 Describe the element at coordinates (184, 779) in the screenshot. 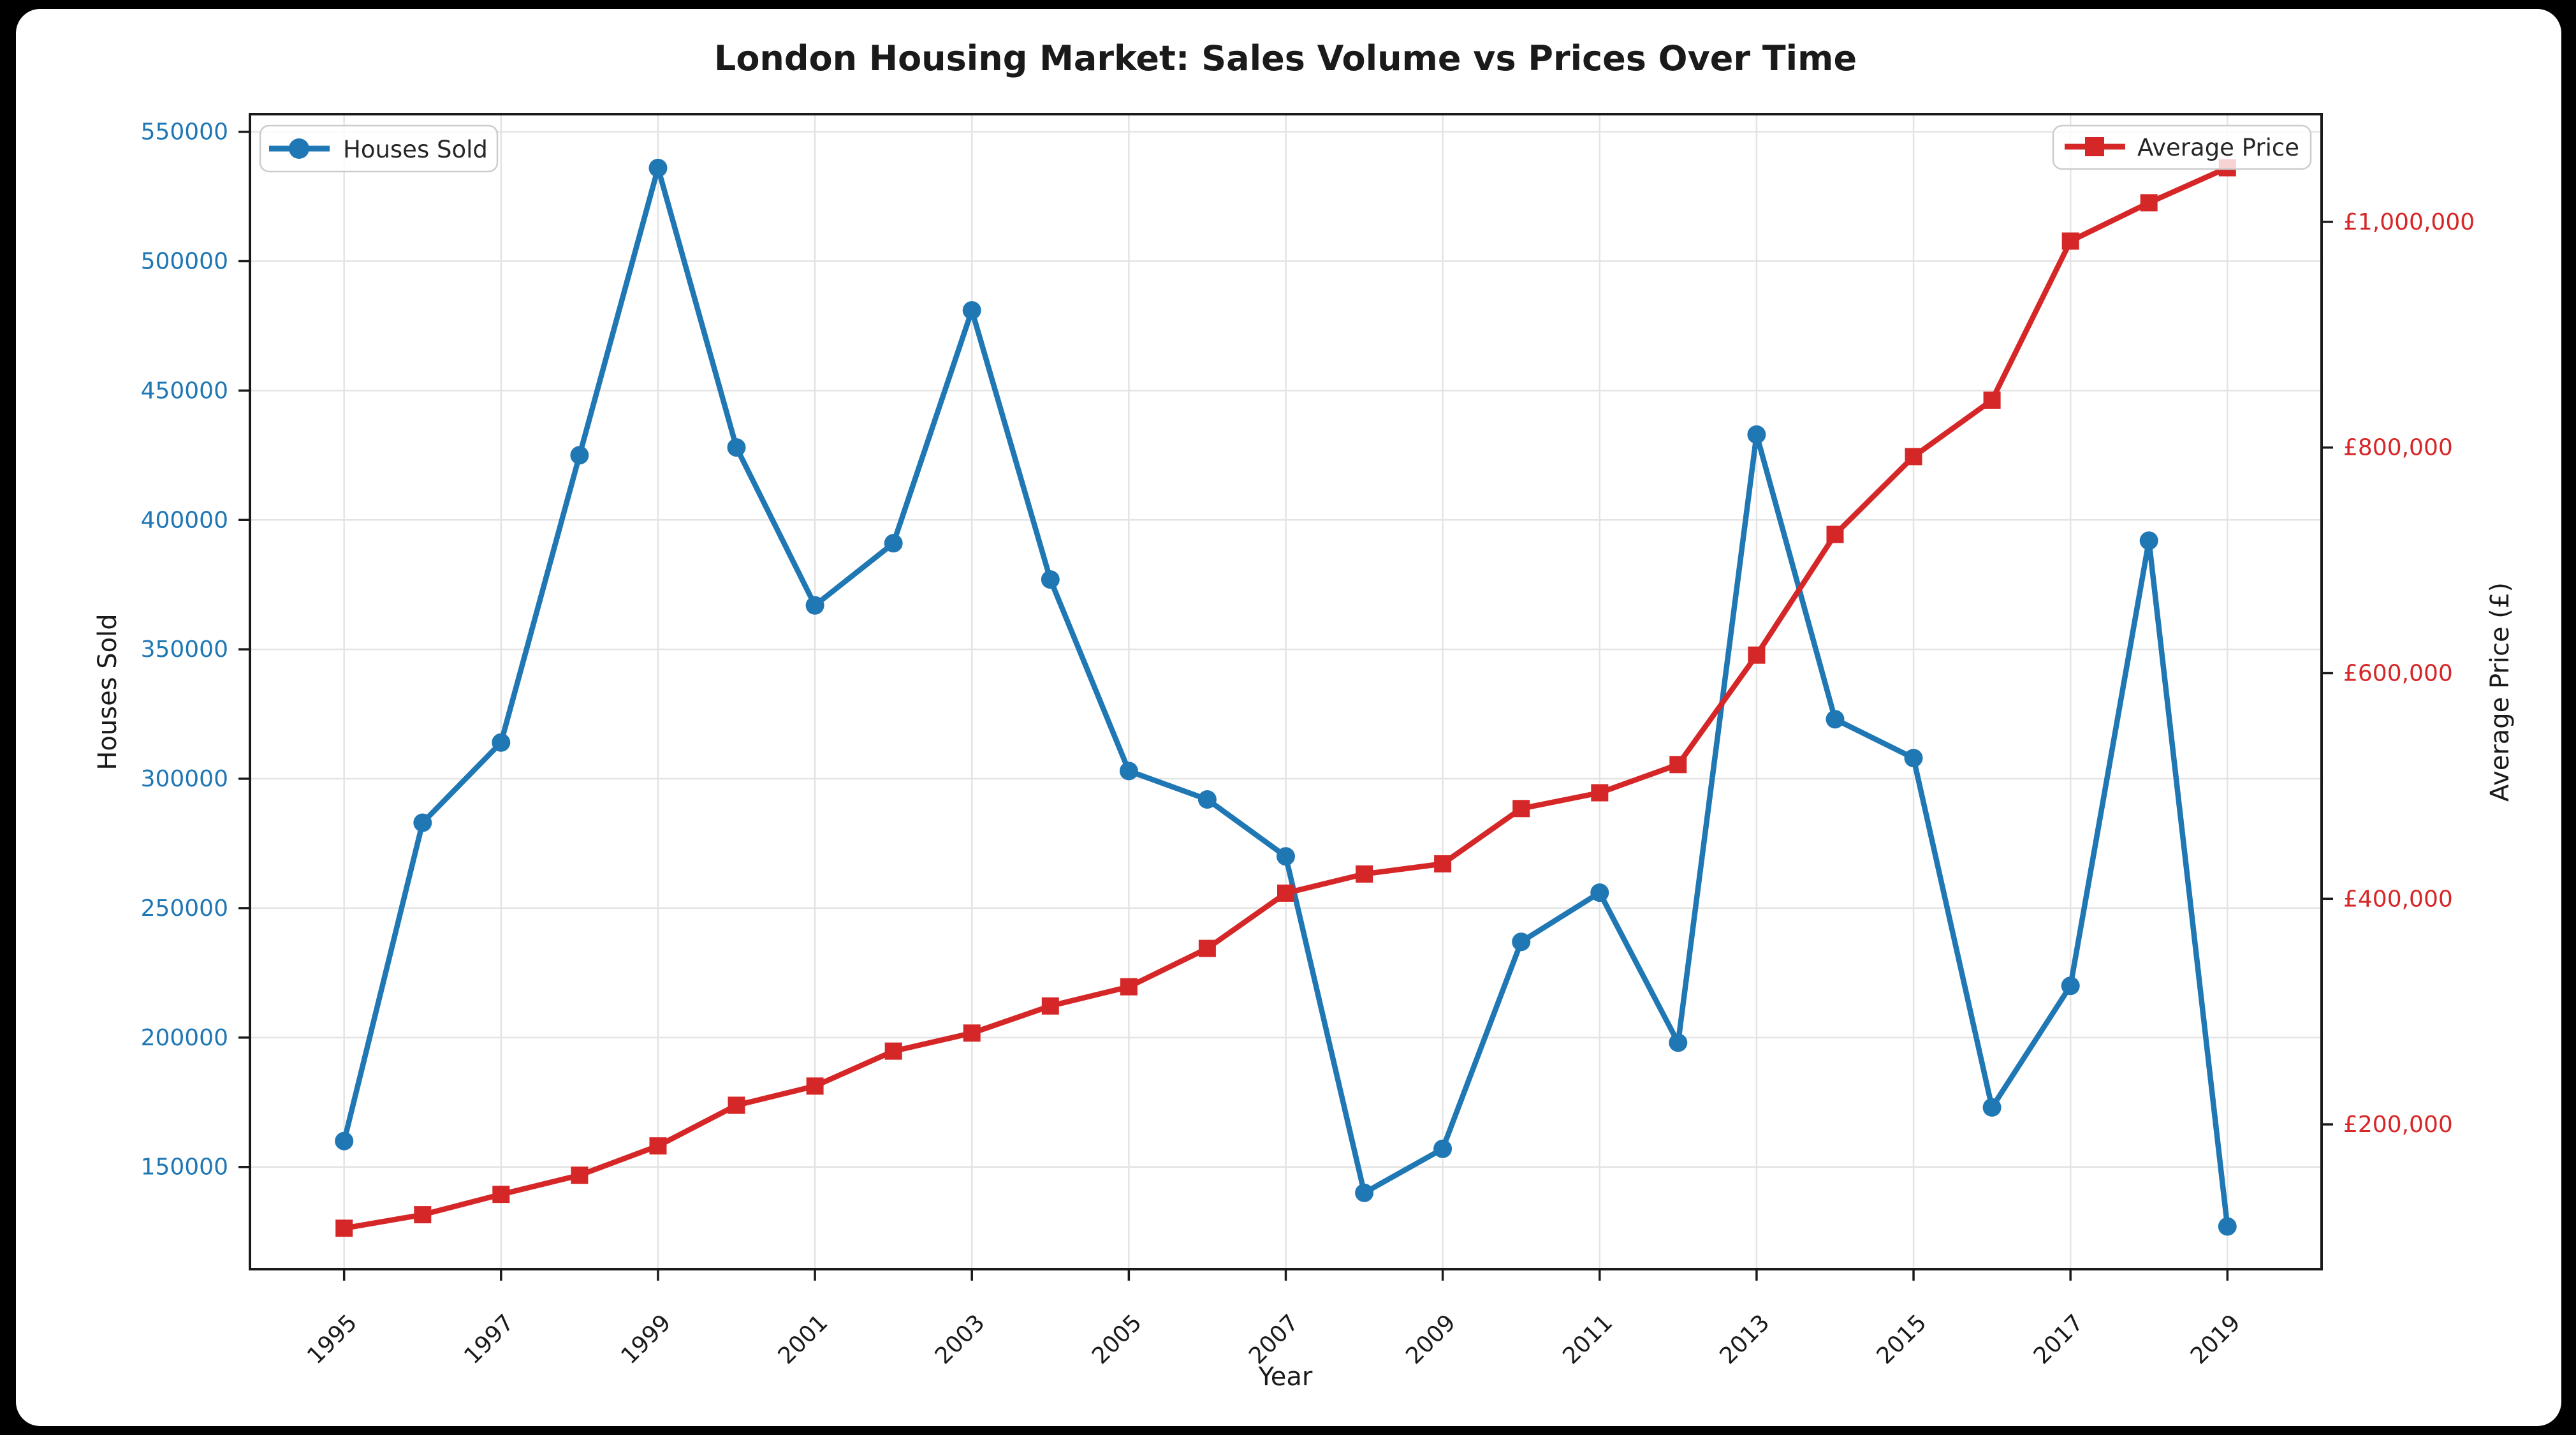

I see `left-y-tick-label: 300000` at that location.